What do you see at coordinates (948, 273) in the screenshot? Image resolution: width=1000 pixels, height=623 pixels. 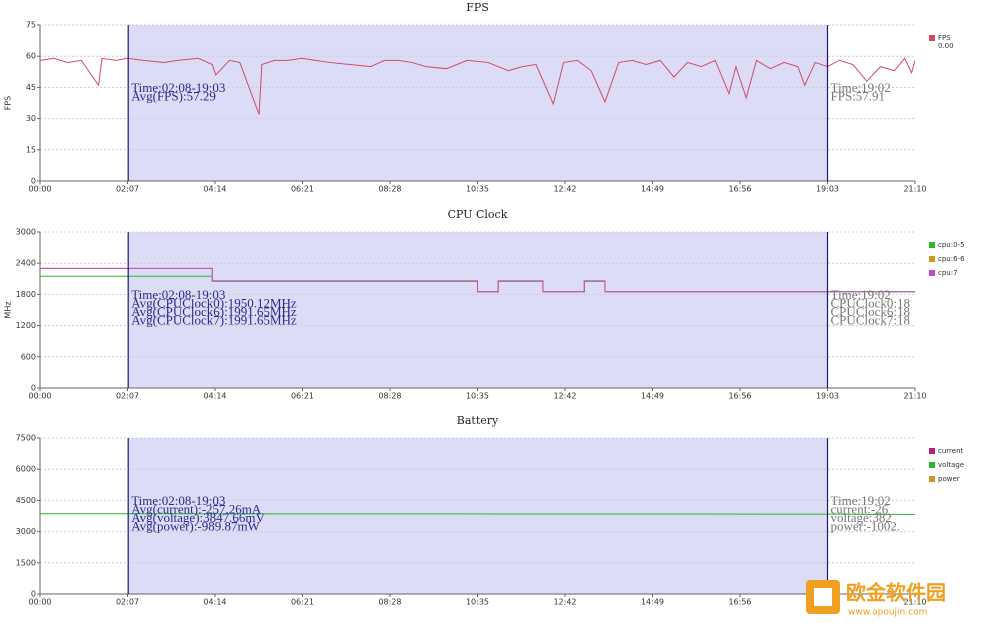 I see `legend-label: cpu:7` at bounding box center [948, 273].